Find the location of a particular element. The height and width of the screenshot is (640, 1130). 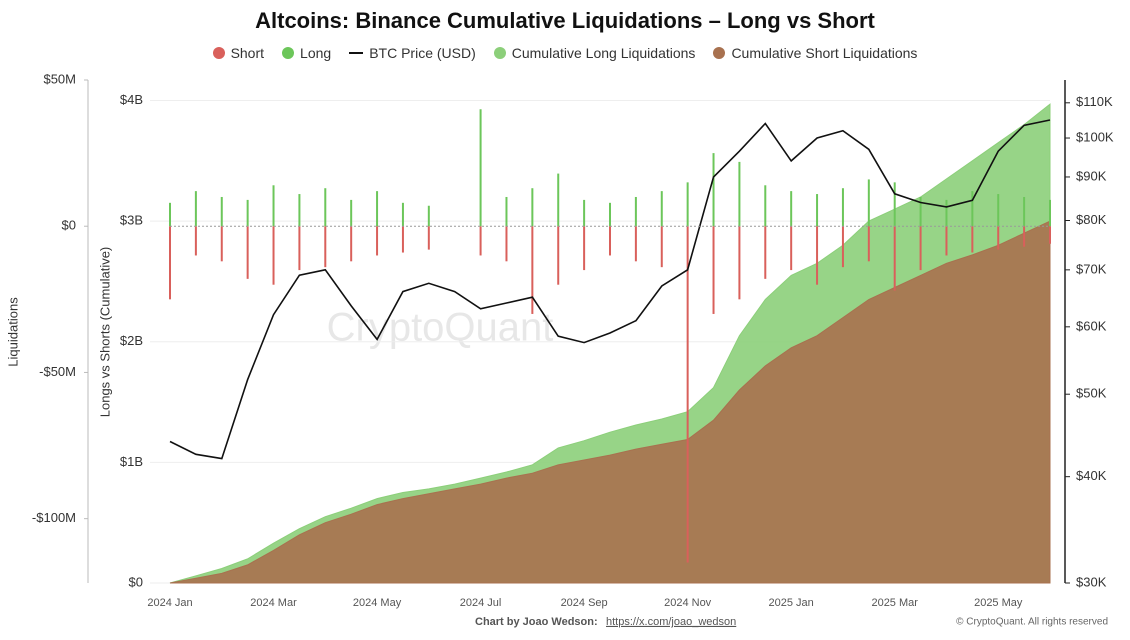

y2-tick-label: $1B is located at coordinates (131, 461).